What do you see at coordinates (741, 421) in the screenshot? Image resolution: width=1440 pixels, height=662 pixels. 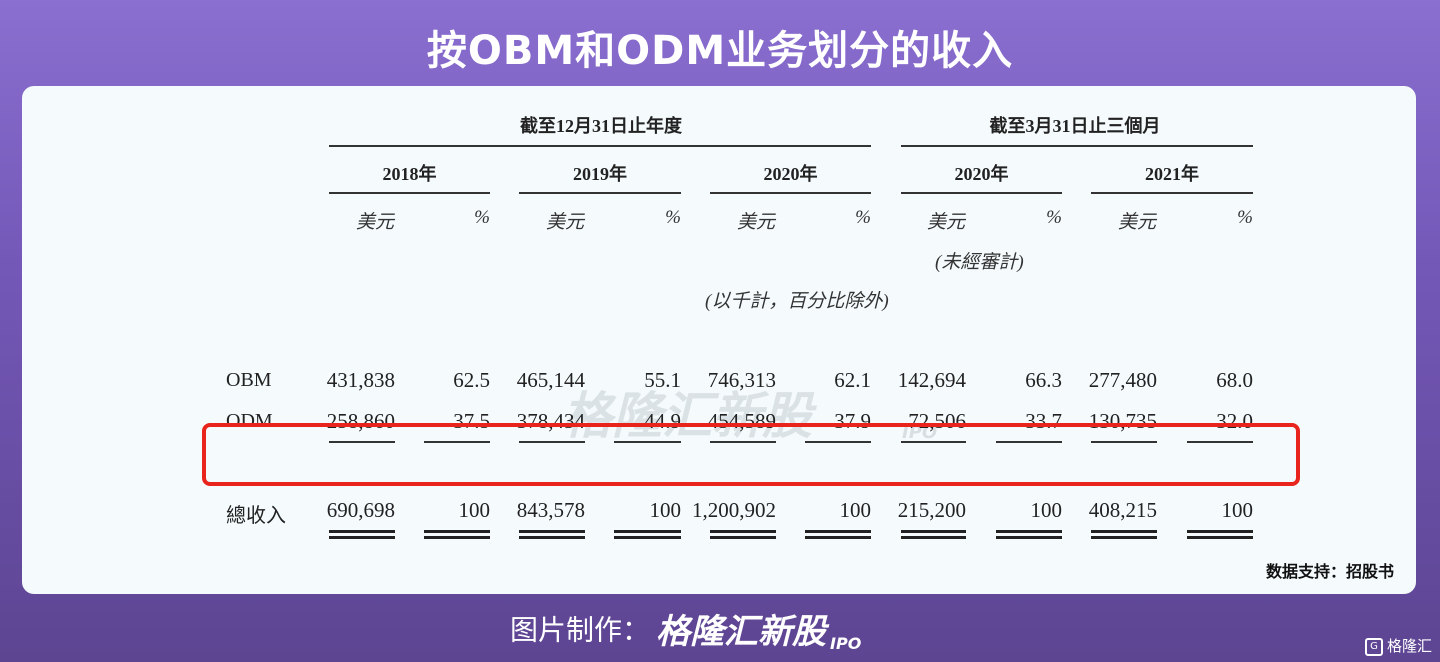 I see `table-cell: 454,589` at bounding box center [741, 421].